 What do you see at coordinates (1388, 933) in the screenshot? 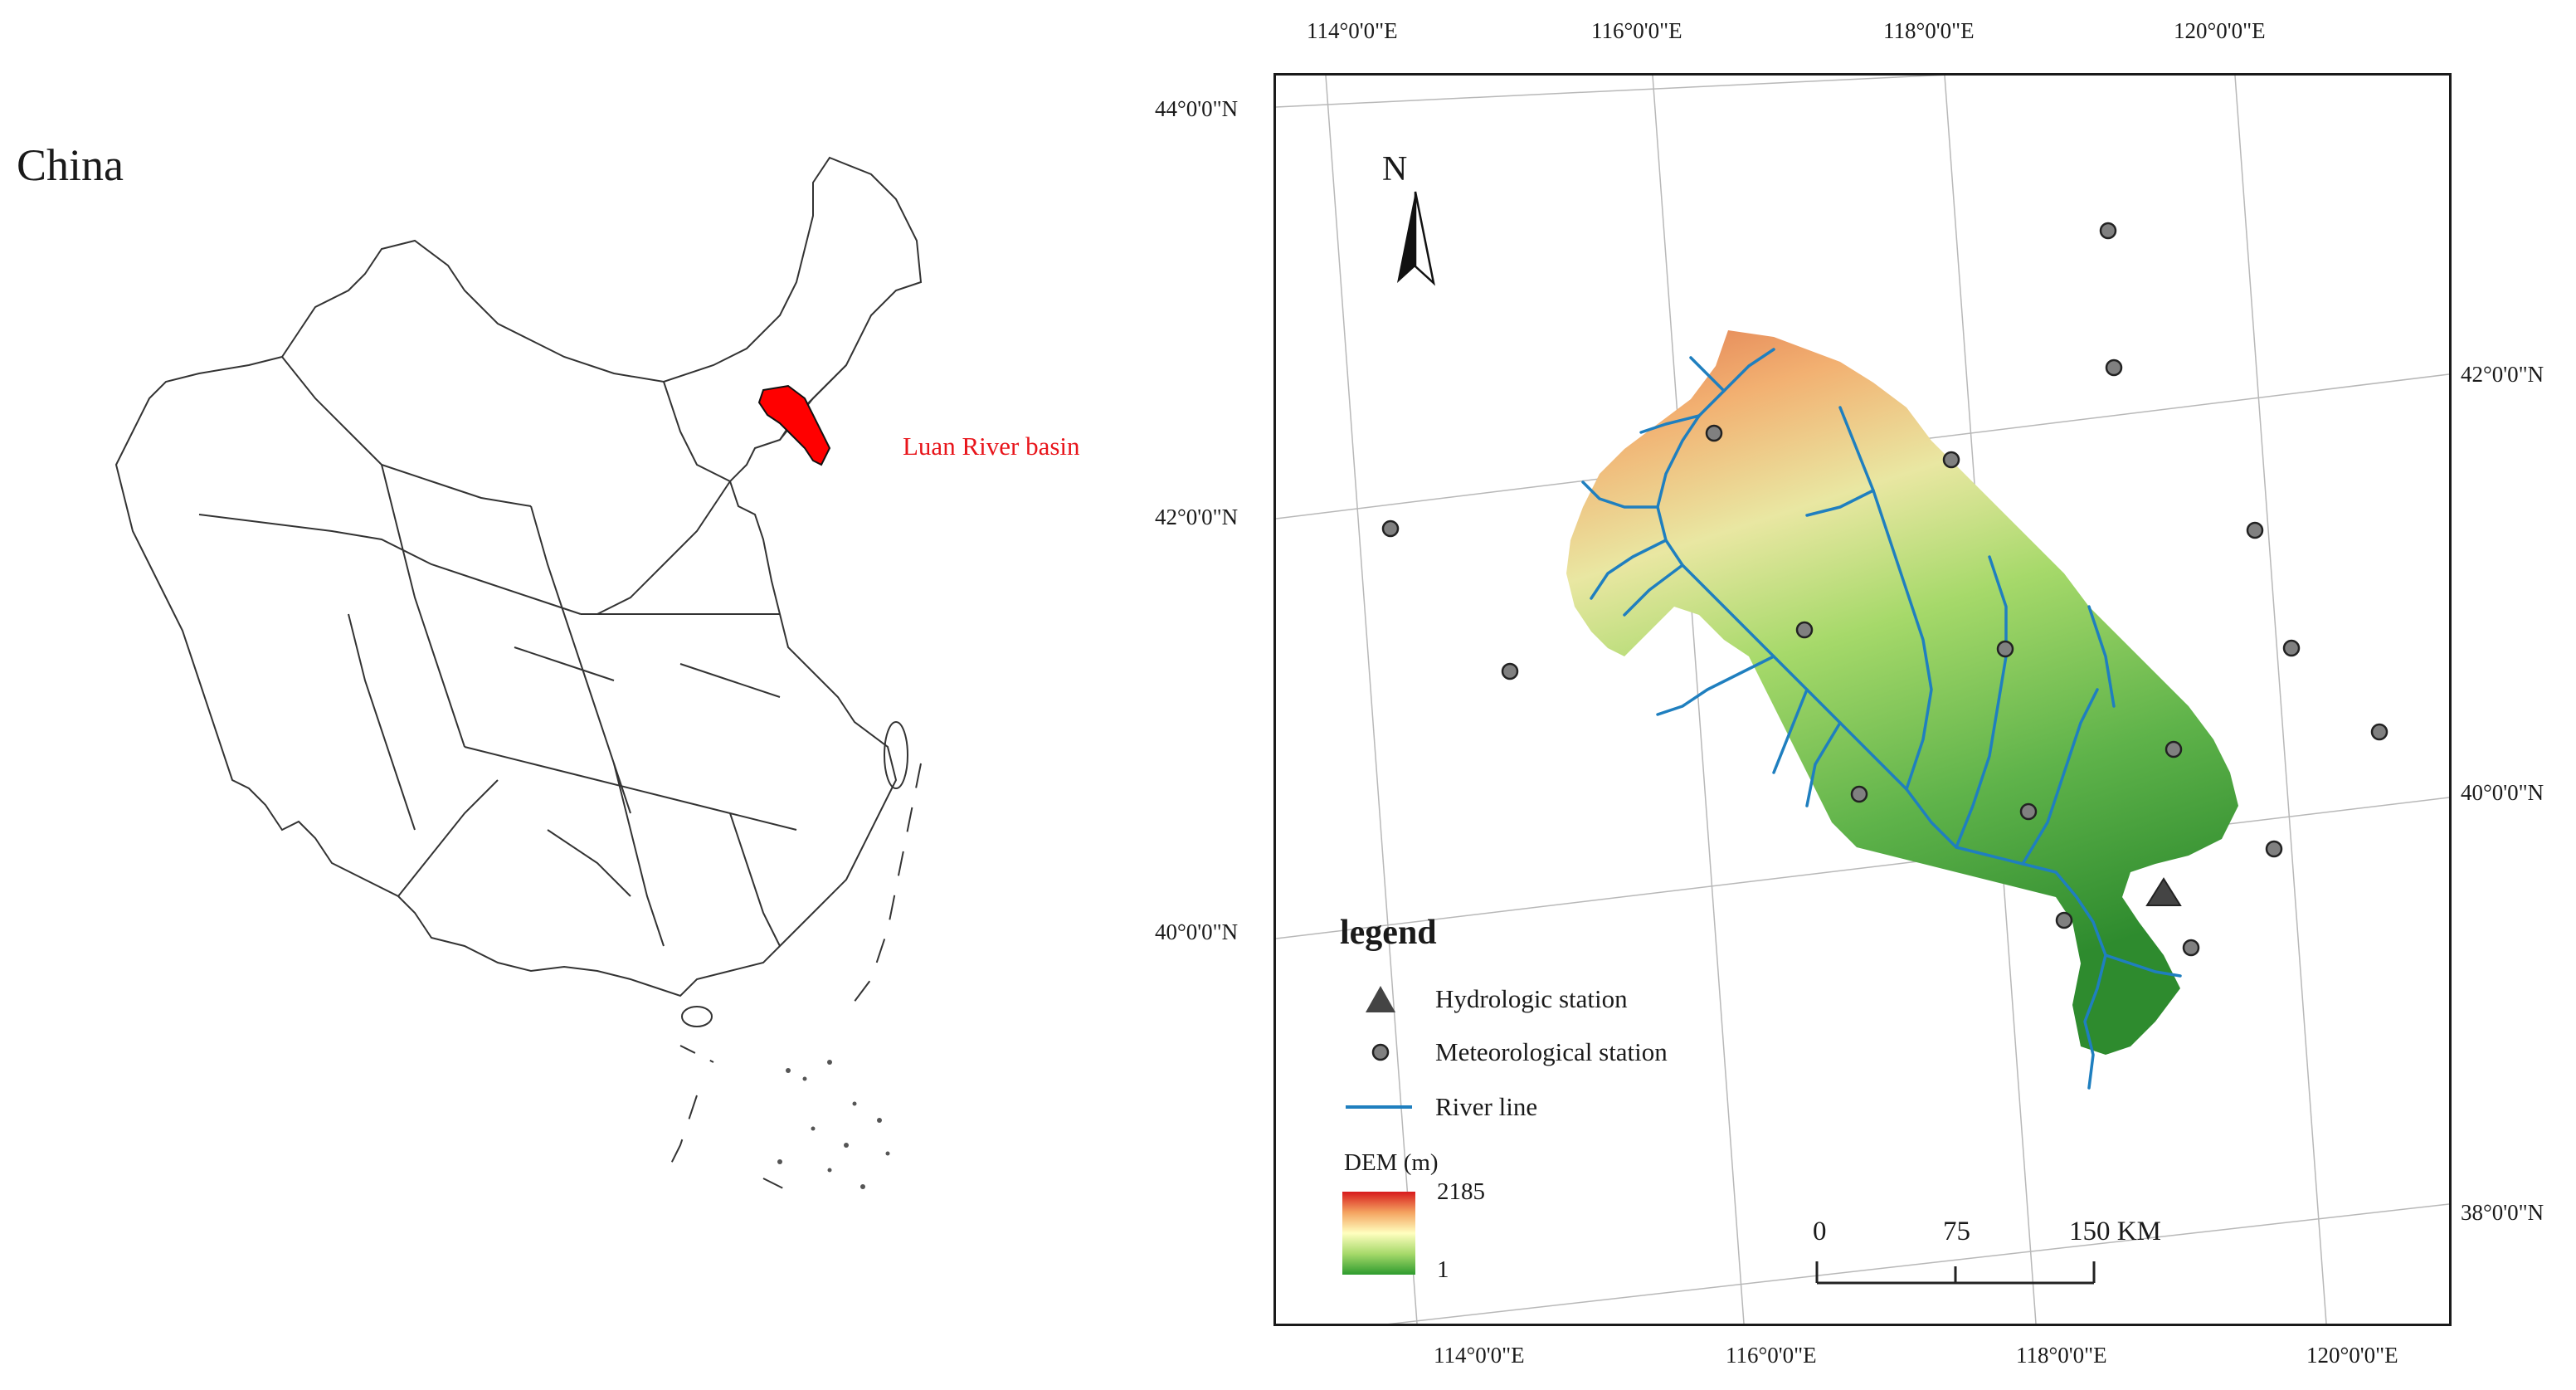
I see `legend-title: legend` at bounding box center [1388, 933].